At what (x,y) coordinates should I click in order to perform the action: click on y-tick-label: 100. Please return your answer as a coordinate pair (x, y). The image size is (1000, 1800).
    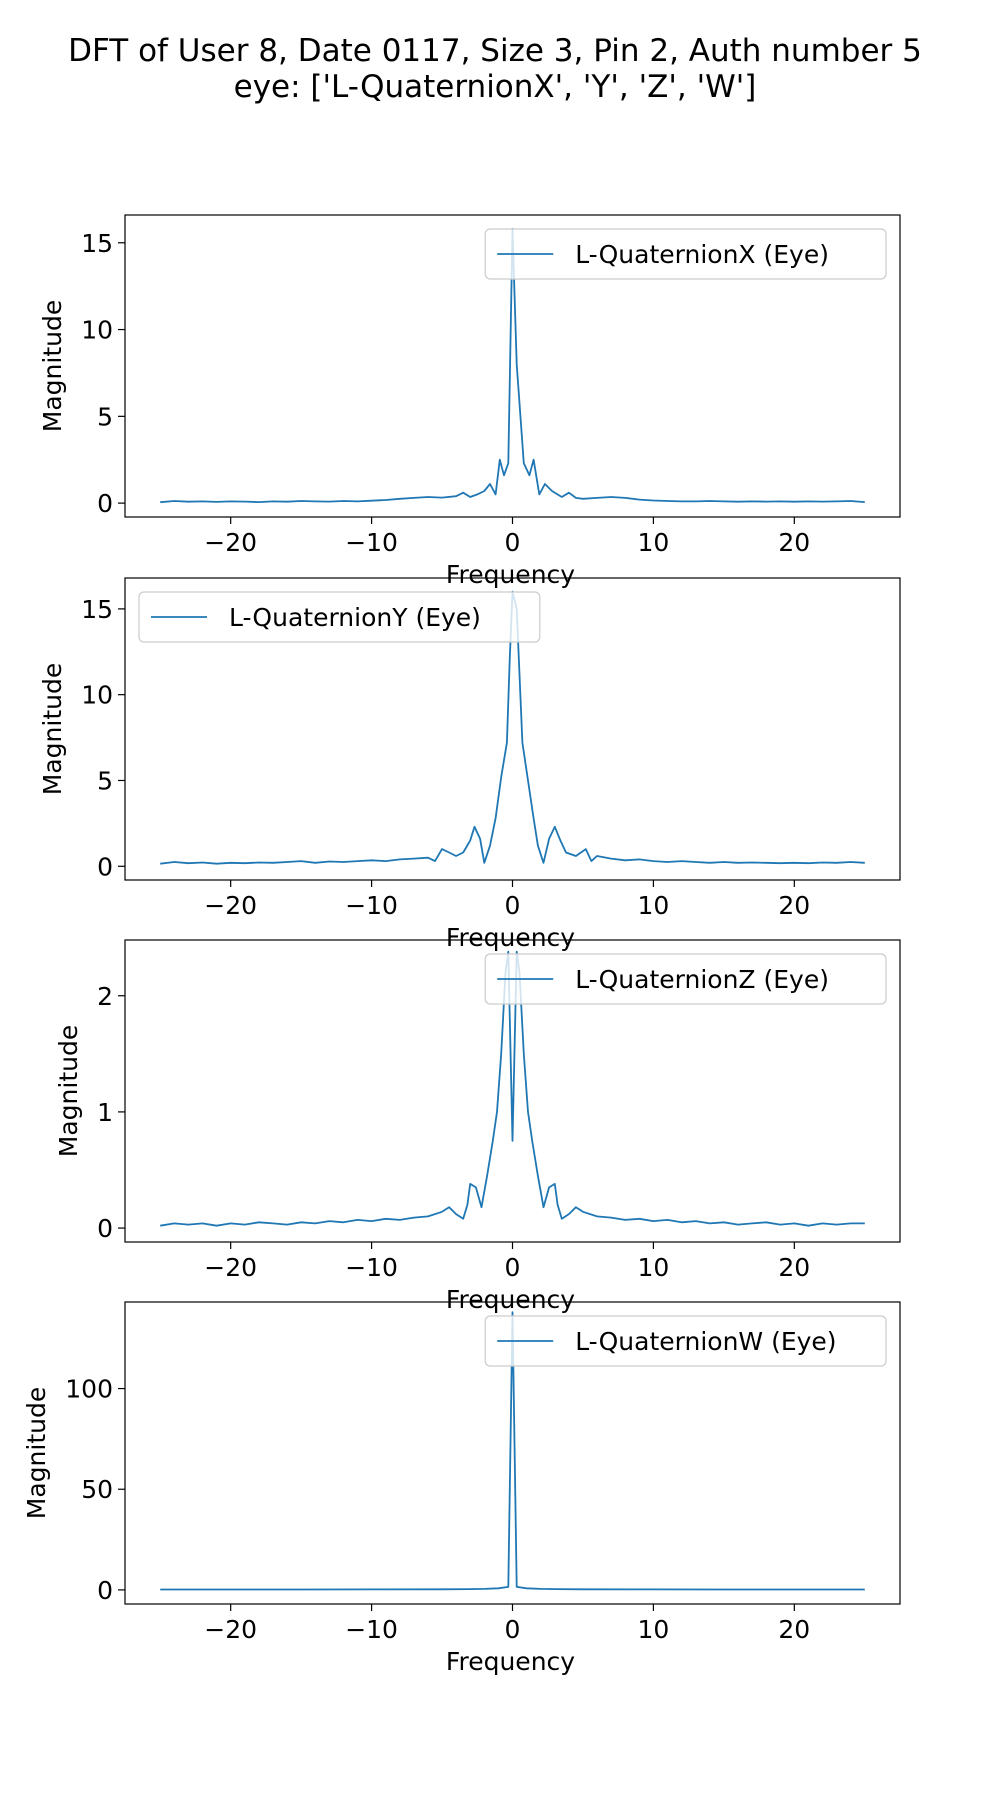
    Looking at the image, I should click on (89, 1389).